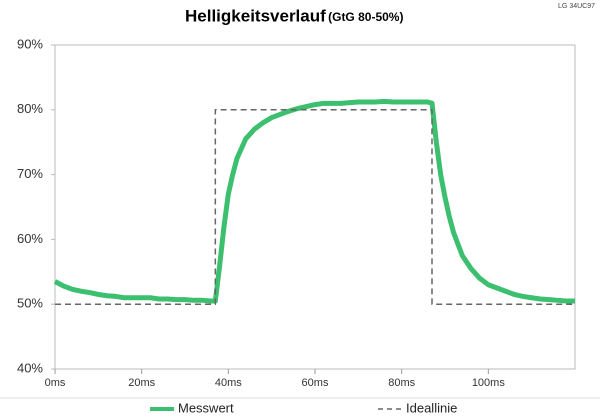  What do you see at coordinates (30, 173) in the screenshot?
I see `y-tick-label: 70%` at bounding box center [30, 173].